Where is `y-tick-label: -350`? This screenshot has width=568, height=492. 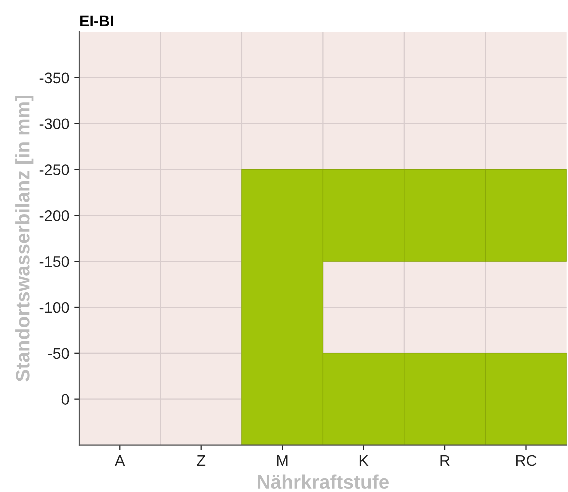
y-tick-label: -350 is located at coordinates (55, 78).